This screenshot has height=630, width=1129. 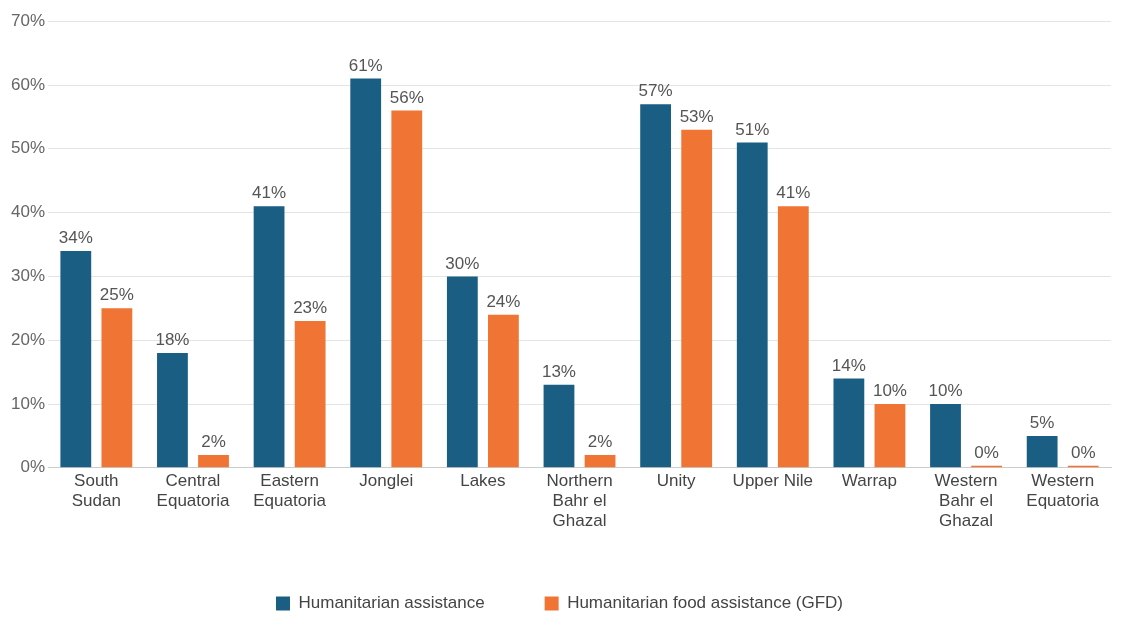 I want to click on data-label: 56%, so click(x=406, y=97).